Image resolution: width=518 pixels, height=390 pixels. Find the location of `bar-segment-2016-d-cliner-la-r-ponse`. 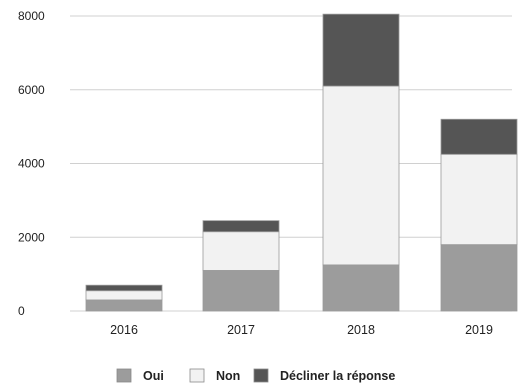

bar-segment-2016-d-cliner-la-r-ponse is located at coordinates (124, 288).